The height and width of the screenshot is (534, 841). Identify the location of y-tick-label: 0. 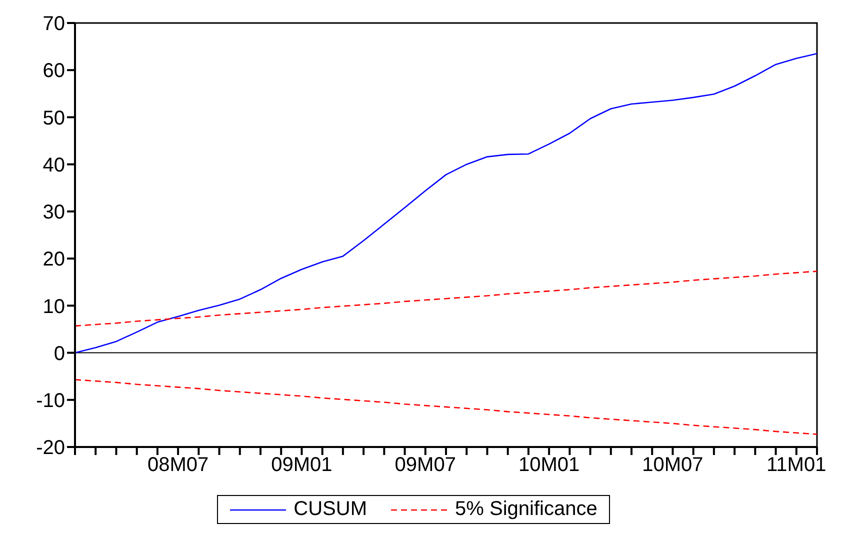
(59, 353).